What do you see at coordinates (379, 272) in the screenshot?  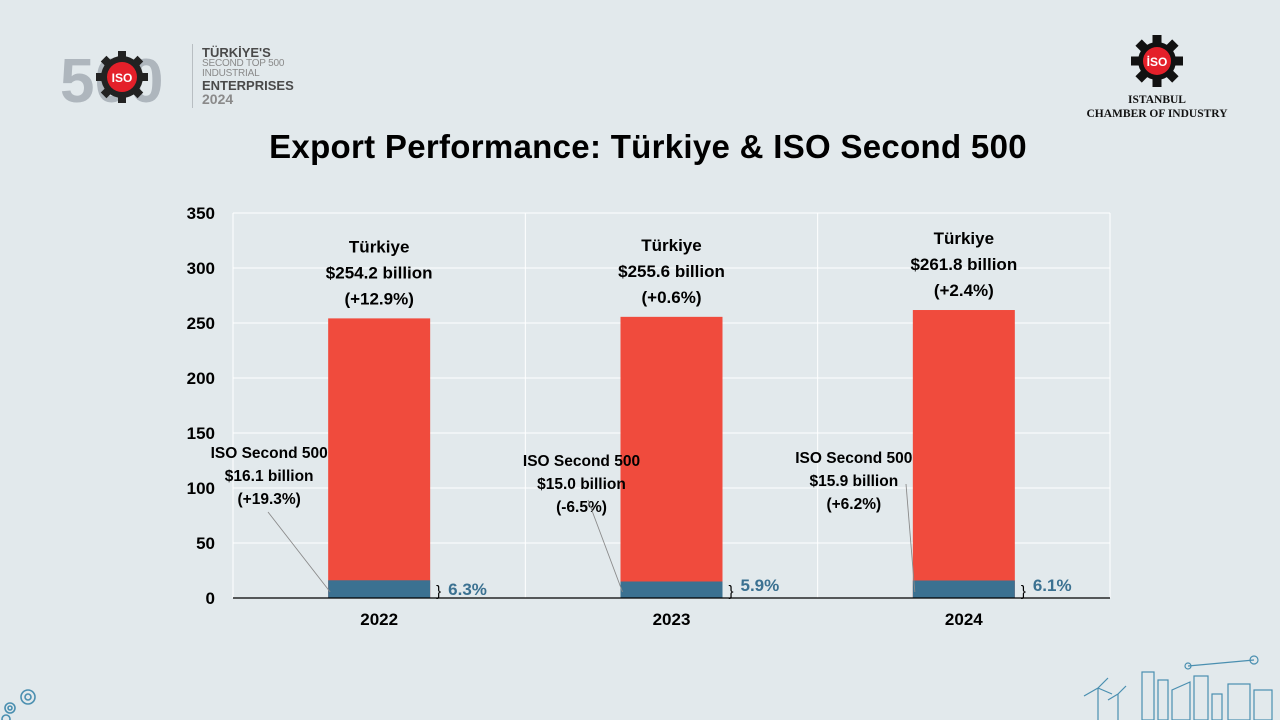 I see `turkiye-label-value: $254.2 billion` at bounding box center [379, 272].